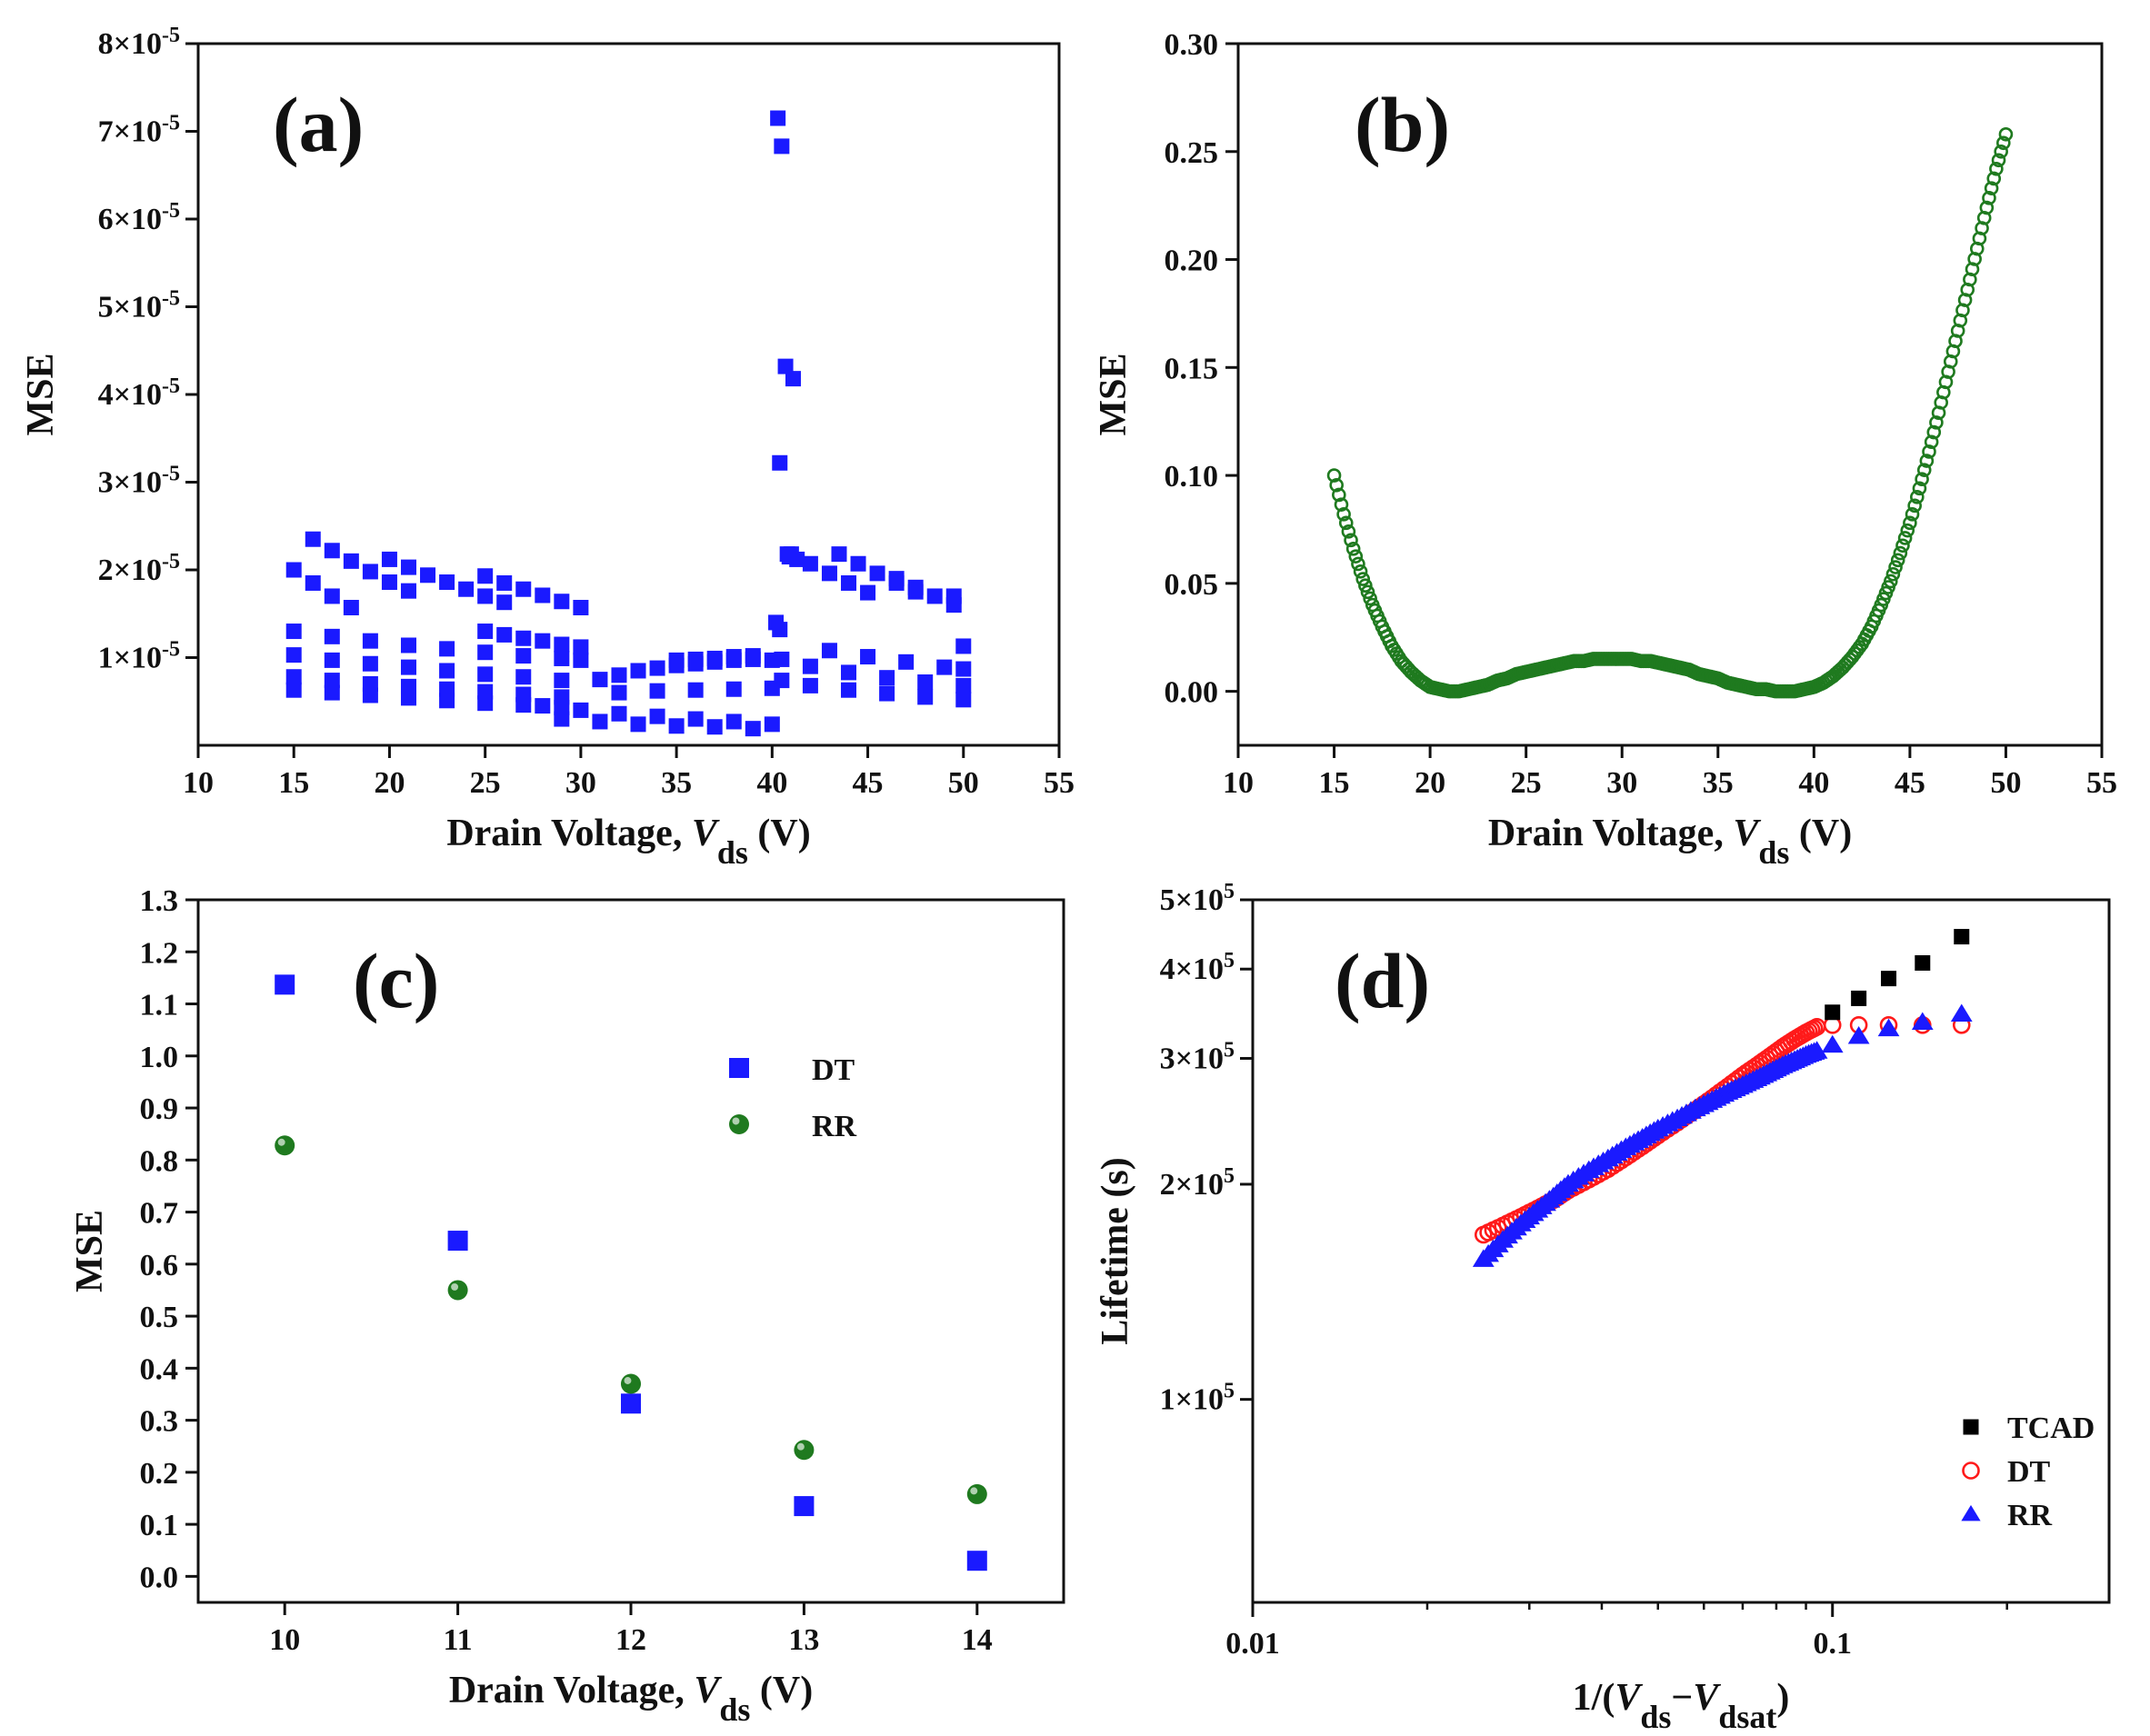 Image resolution: width=2150 pixels, height=1736 pixels. Describe the element at coordinates (159, 1474) in the screenshot. I see `y-tick-label: 0.2` at that location.